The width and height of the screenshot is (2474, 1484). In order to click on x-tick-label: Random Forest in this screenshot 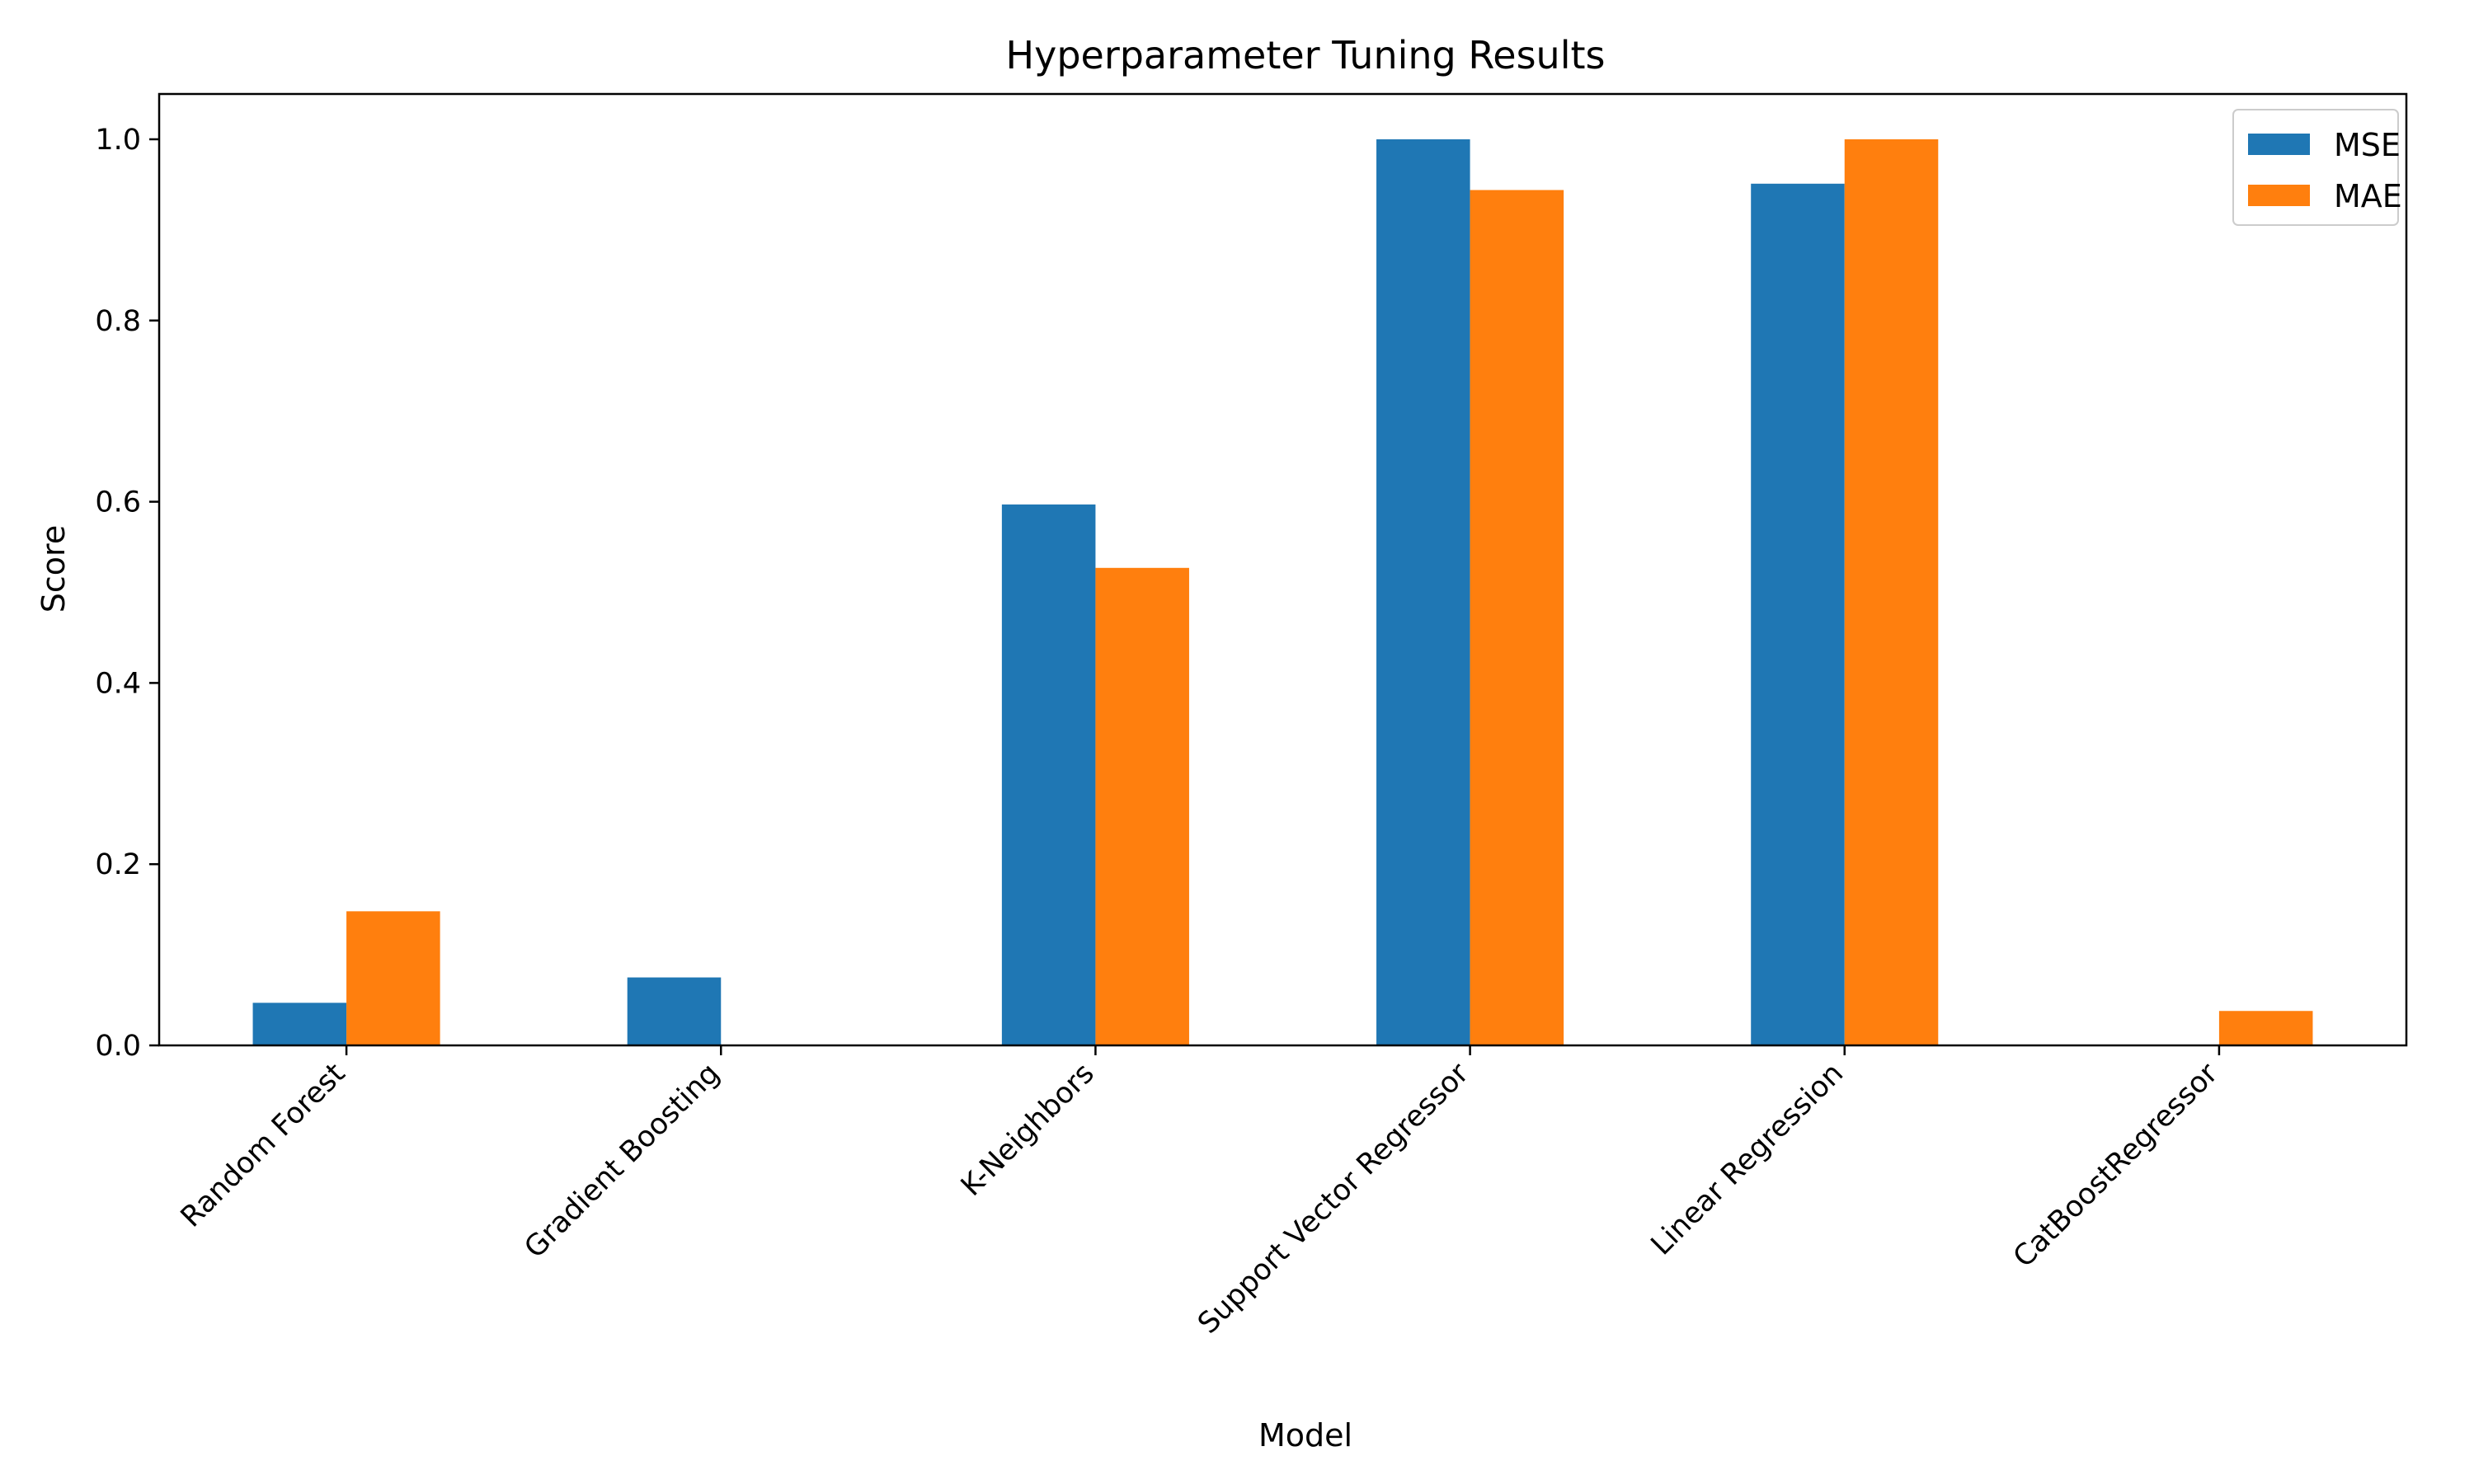, I will do `click(263, 1145)`.